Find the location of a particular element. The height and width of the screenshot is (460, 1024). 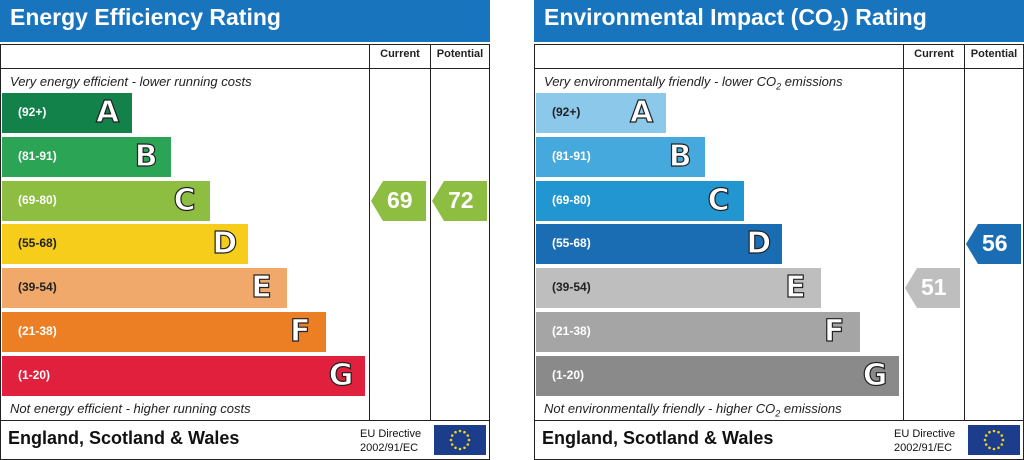

environmental-top-note-sub: 2 is located at coordinates (779, 86).